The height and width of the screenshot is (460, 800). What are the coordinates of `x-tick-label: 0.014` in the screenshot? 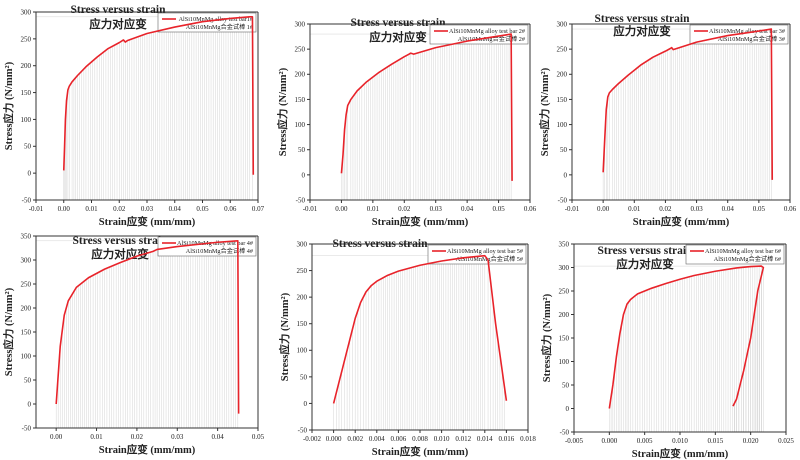 It's located at (485, 439).